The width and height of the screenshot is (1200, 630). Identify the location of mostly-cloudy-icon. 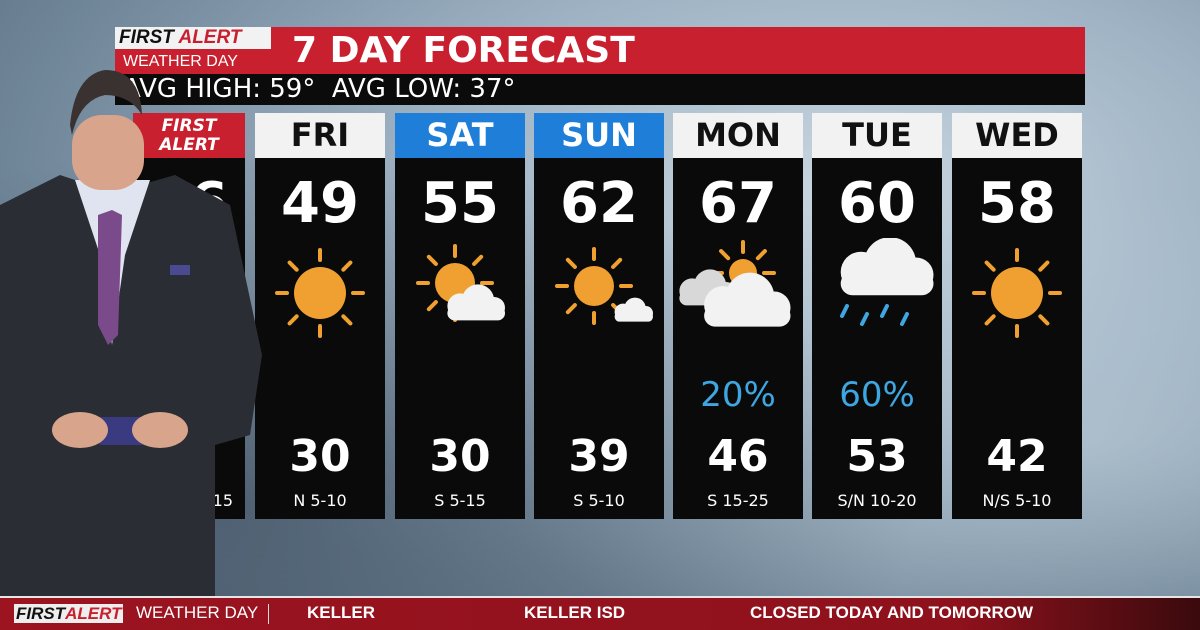
(735, 283).